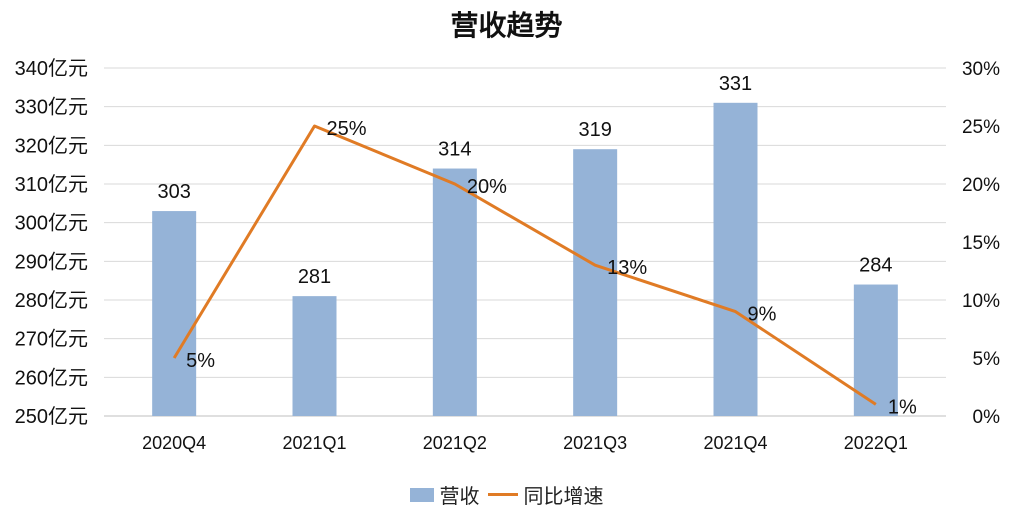 Image resolution: width=1013 pixels, height=519 pixels. Describe the element at coordinates (314, 443) in the screenshot. I see `x-tick-label: 2021Q1` at that location.